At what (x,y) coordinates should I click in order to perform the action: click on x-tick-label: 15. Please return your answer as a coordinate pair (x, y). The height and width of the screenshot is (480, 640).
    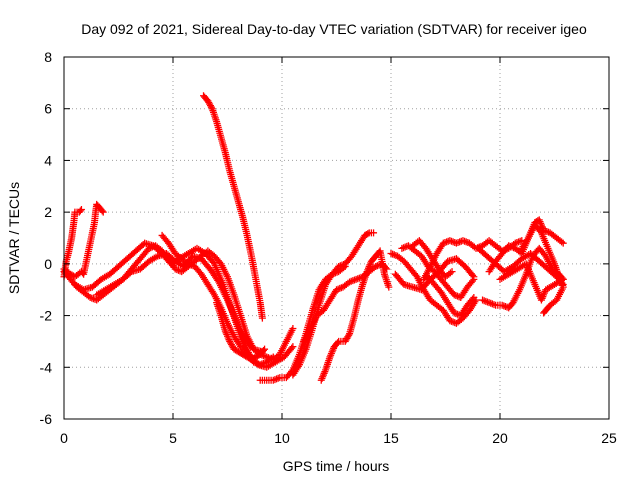
    Looking at the image, I should click on (391, 438).